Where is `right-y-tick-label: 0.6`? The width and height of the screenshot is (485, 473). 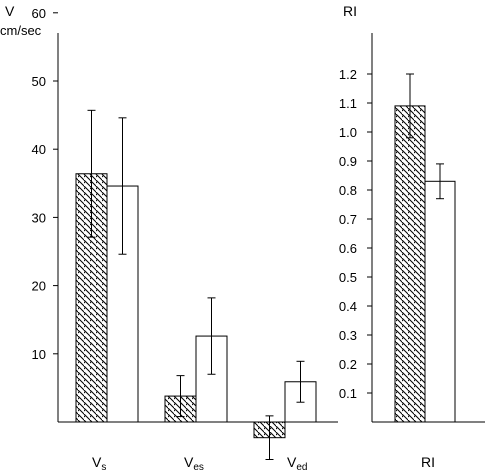
right-y-tick-label: 0.6 is located at coordinates (348, 248).